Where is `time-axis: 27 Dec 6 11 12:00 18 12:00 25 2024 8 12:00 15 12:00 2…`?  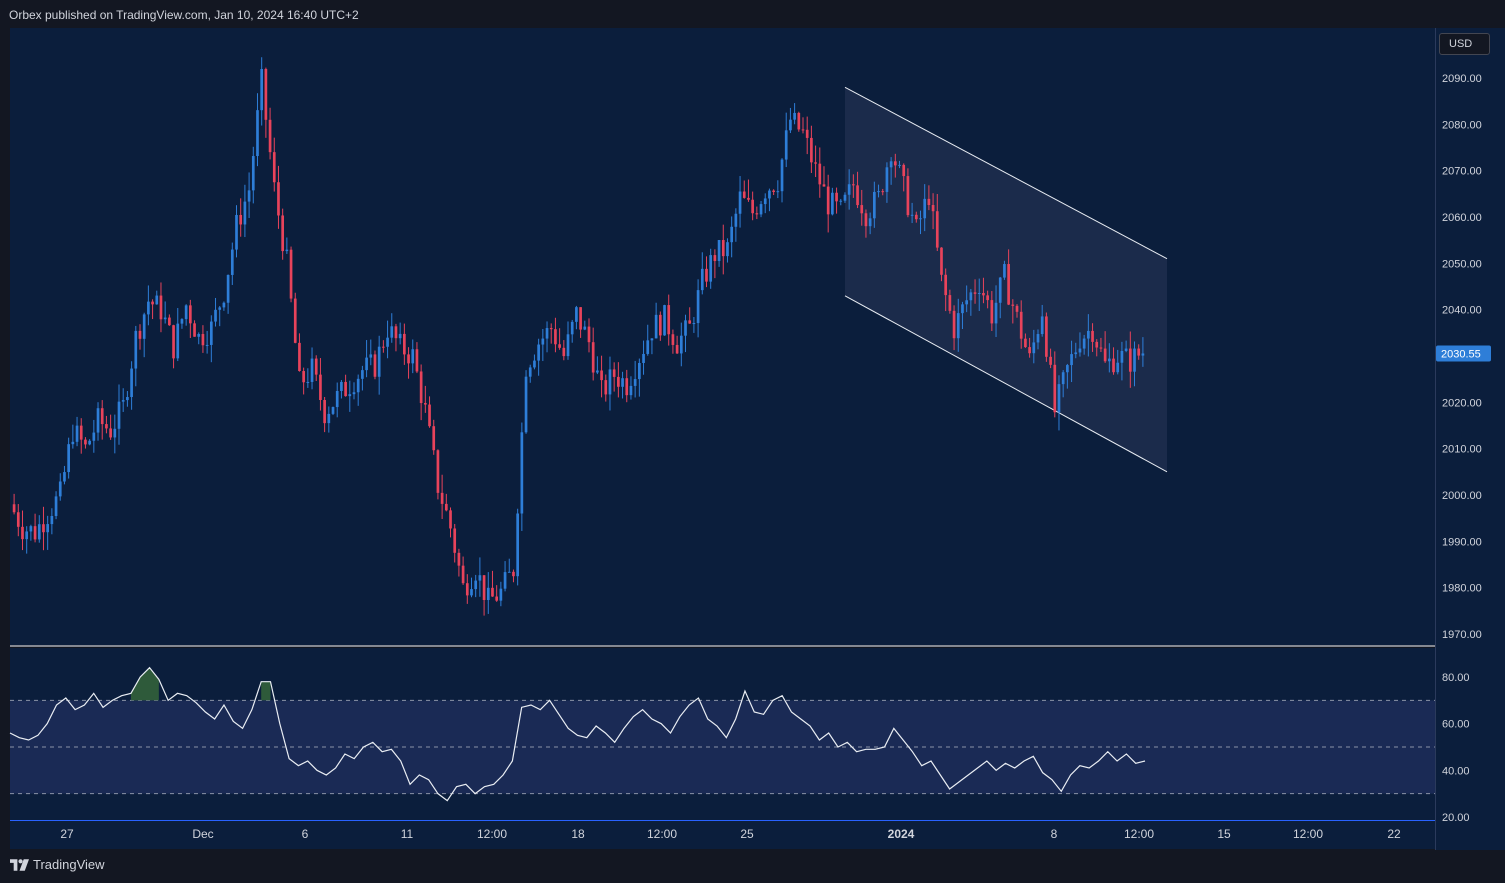 time-axis: 27 Dec 6 11 12:00 18 12:00 25 2024 8 12:00 15 12:00 2… is located at coordinates (730, 834).